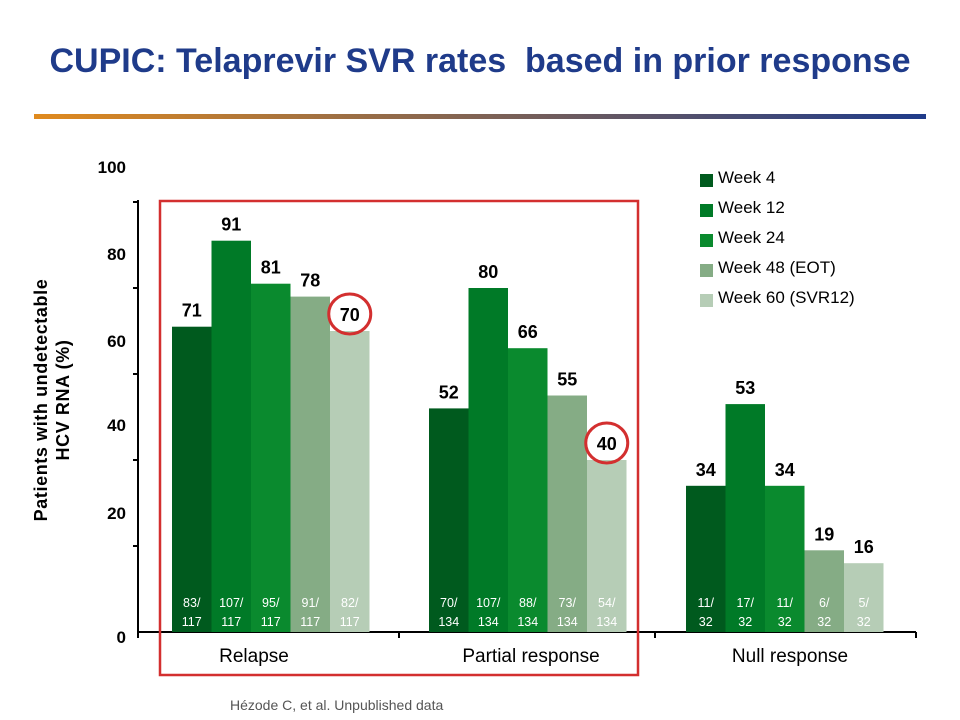 Image resolution: width=960 pixels, height=720 pixels. I want to click on bar-value-label: 70, so click(350, 315).